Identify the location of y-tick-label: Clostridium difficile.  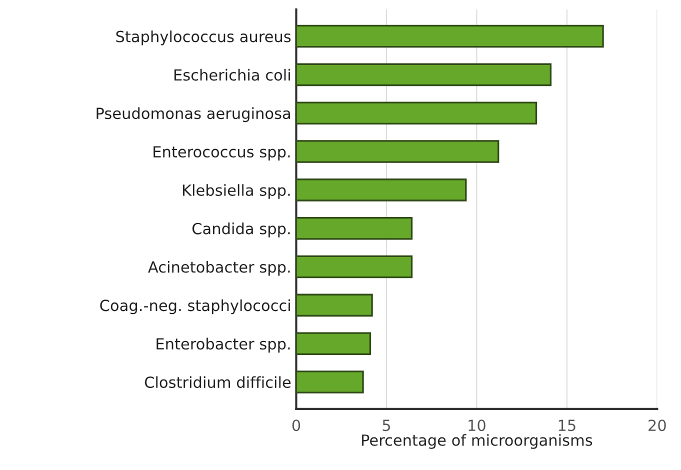
(217, 382).